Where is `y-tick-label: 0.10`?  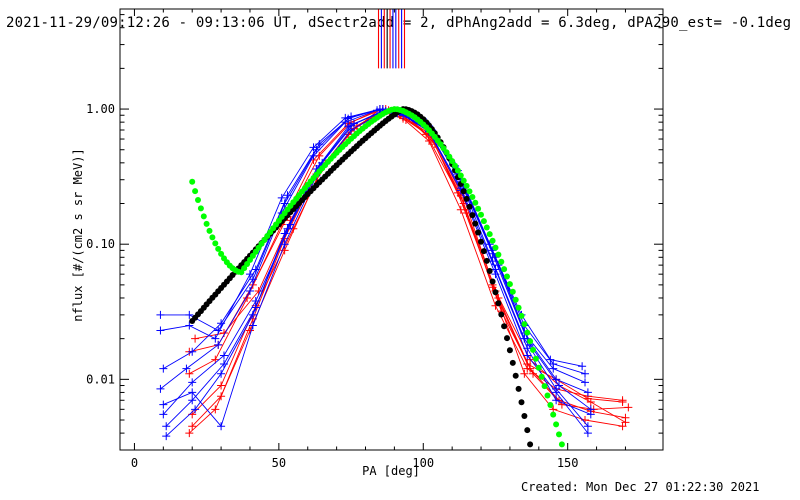 y-tick-label: 0.10 is located at coordinates (100, 244).